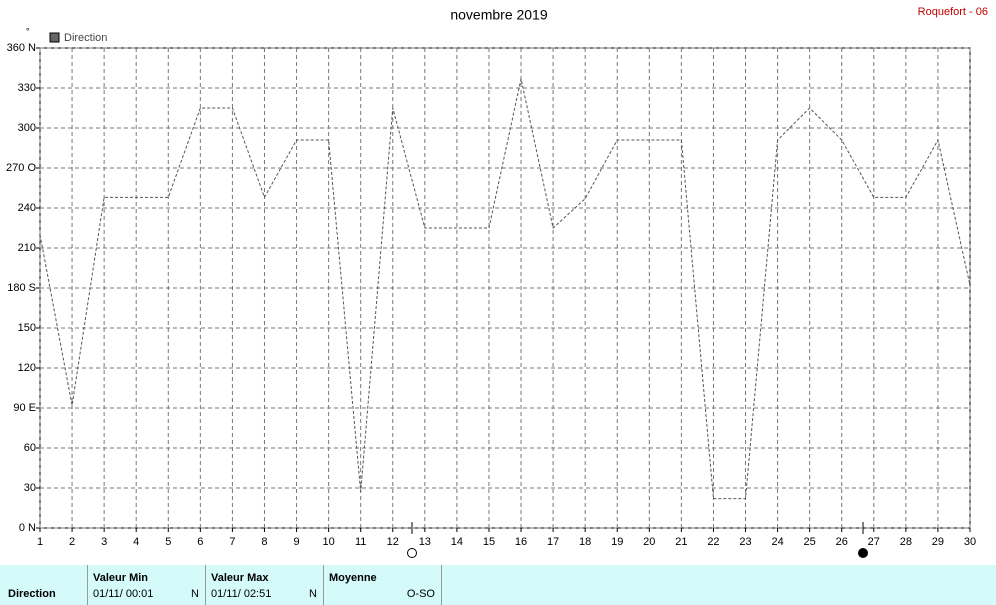 The height and width of the screenshot is (605, 996). What do you see at coordinates (499, 15) in the screenshot?
I see `chart-title: novembre 2019` at bounding box center [499, 15].